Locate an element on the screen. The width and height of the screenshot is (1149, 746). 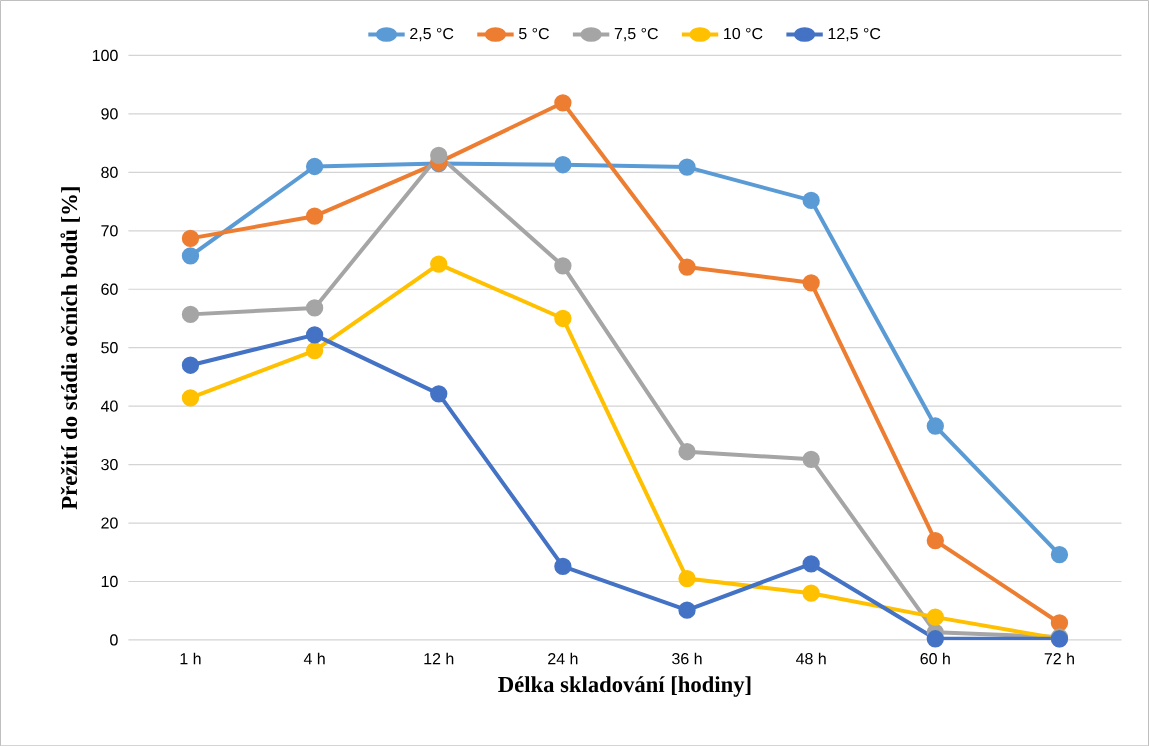
y-tick-label: 70 is located at coordinates (109, 230).